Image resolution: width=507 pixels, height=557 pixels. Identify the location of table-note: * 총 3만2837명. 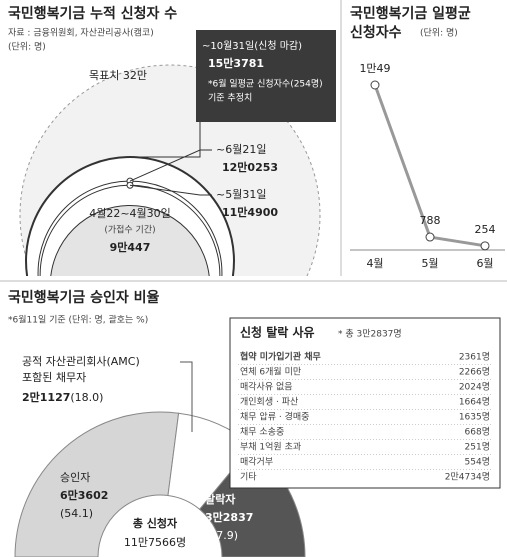
(370, 334).